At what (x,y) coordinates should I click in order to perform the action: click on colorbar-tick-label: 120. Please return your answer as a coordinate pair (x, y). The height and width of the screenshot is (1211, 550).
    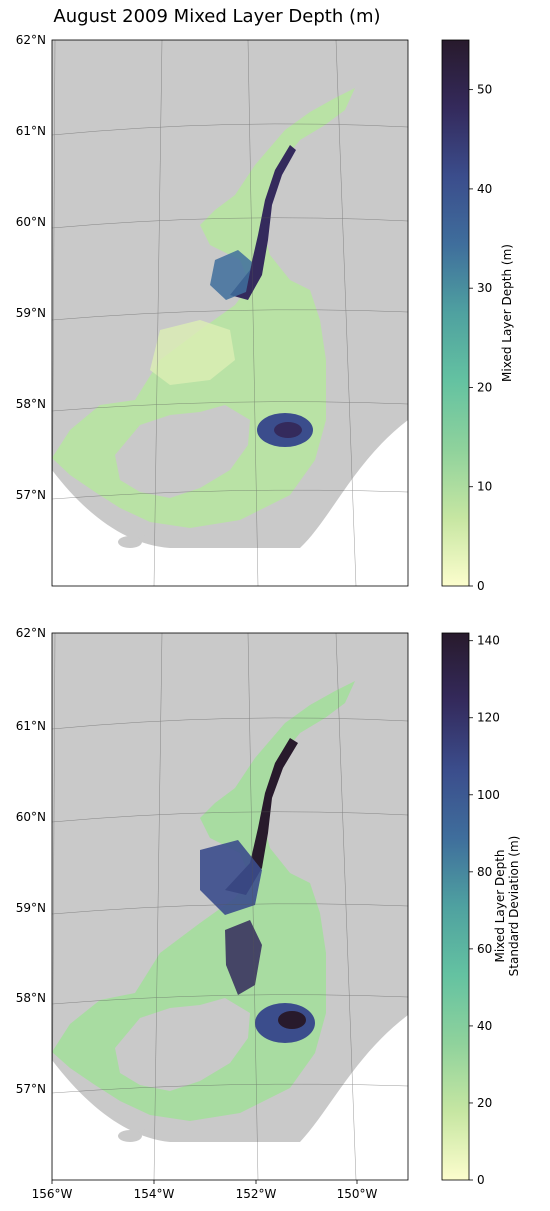
    Looking at the image, I should click on (488, 718).